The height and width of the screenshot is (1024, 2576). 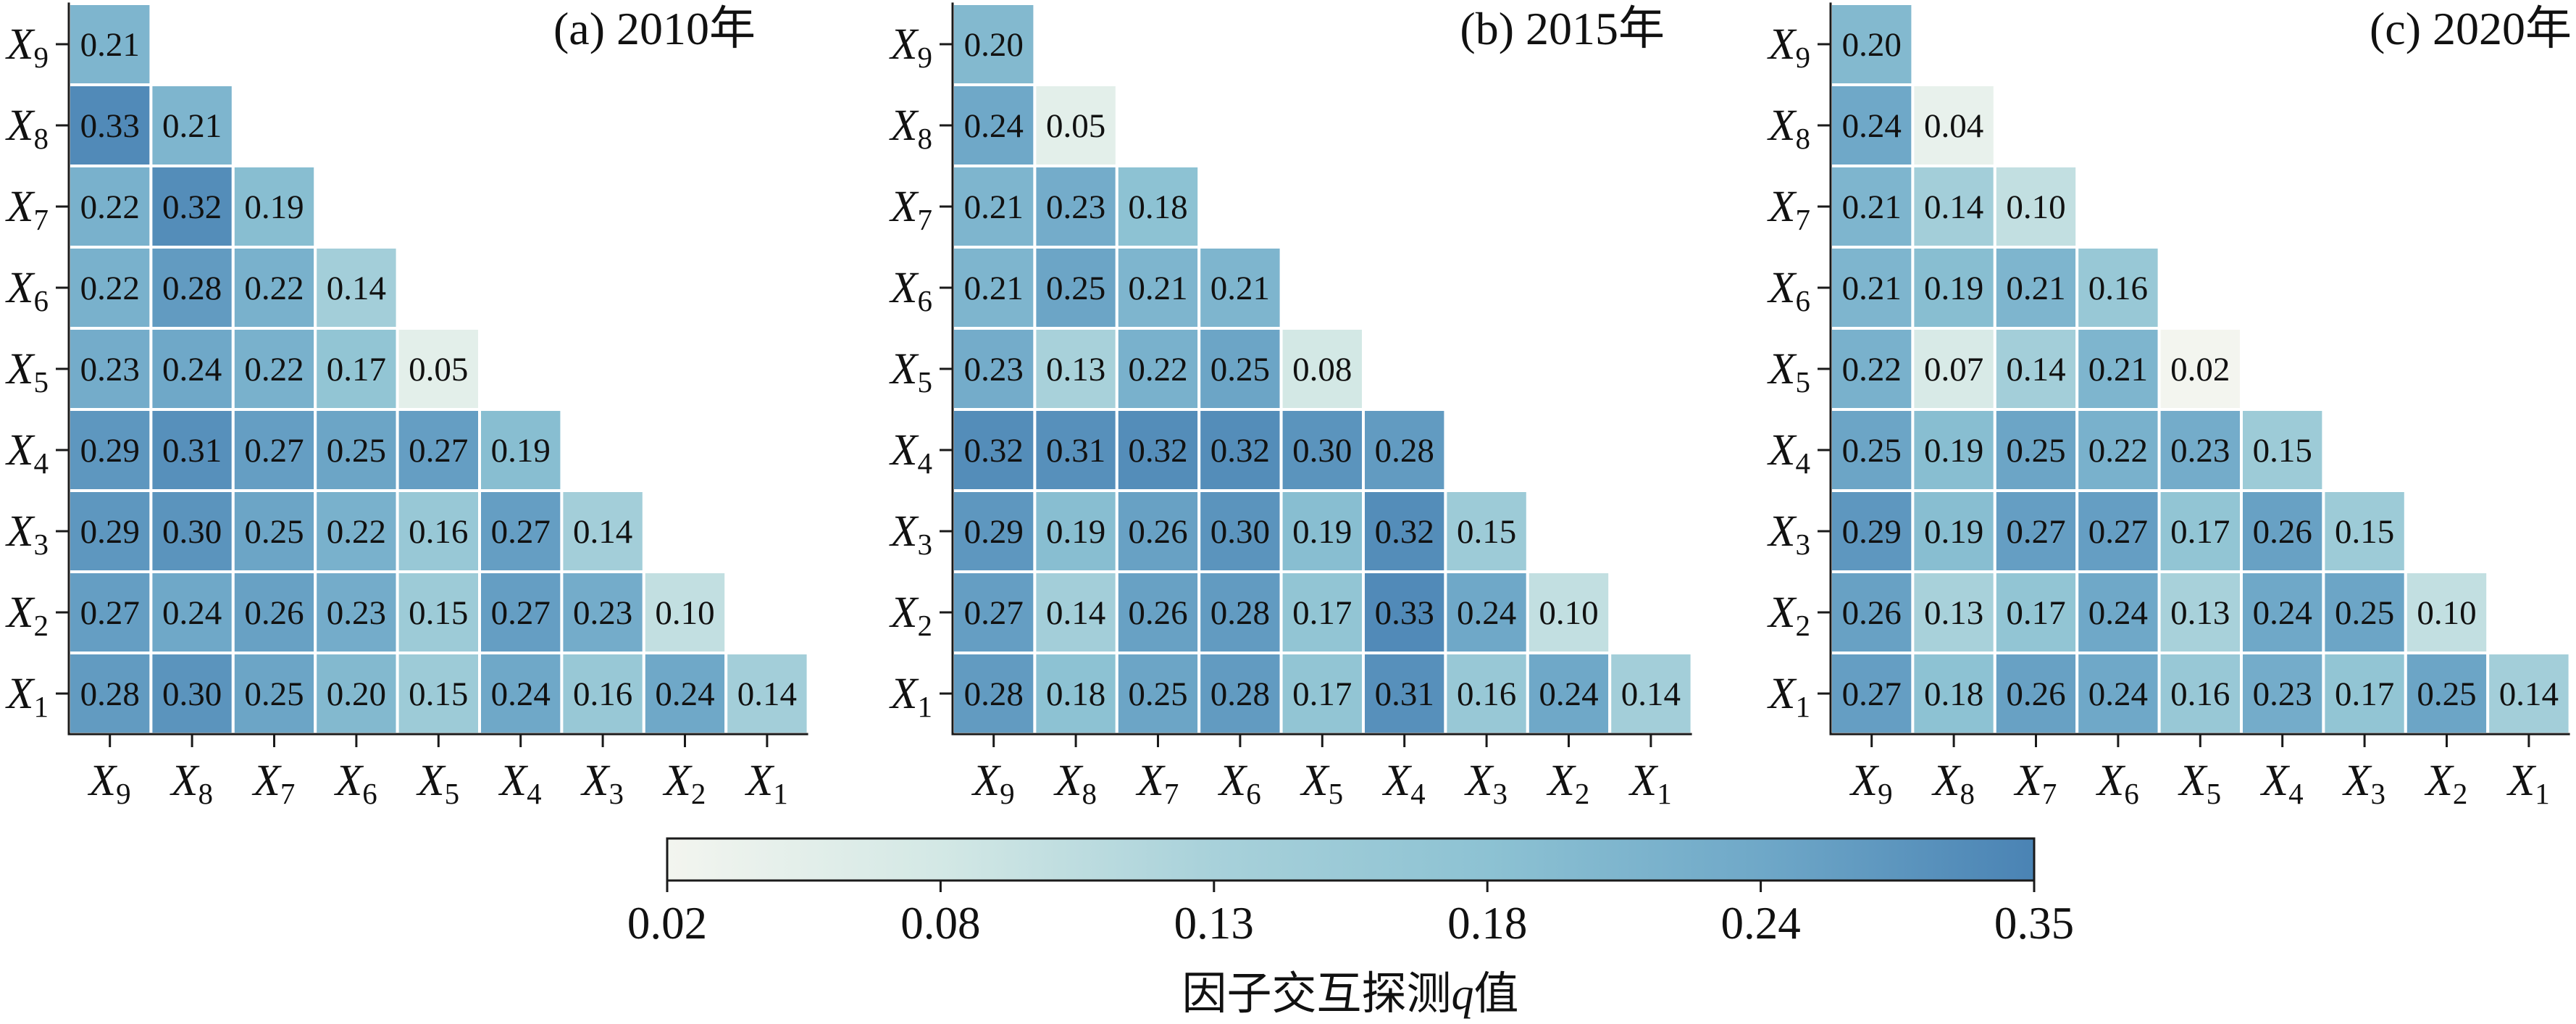 I want to click on cell-value-label: 0.23, so click(x=1075, y=207).